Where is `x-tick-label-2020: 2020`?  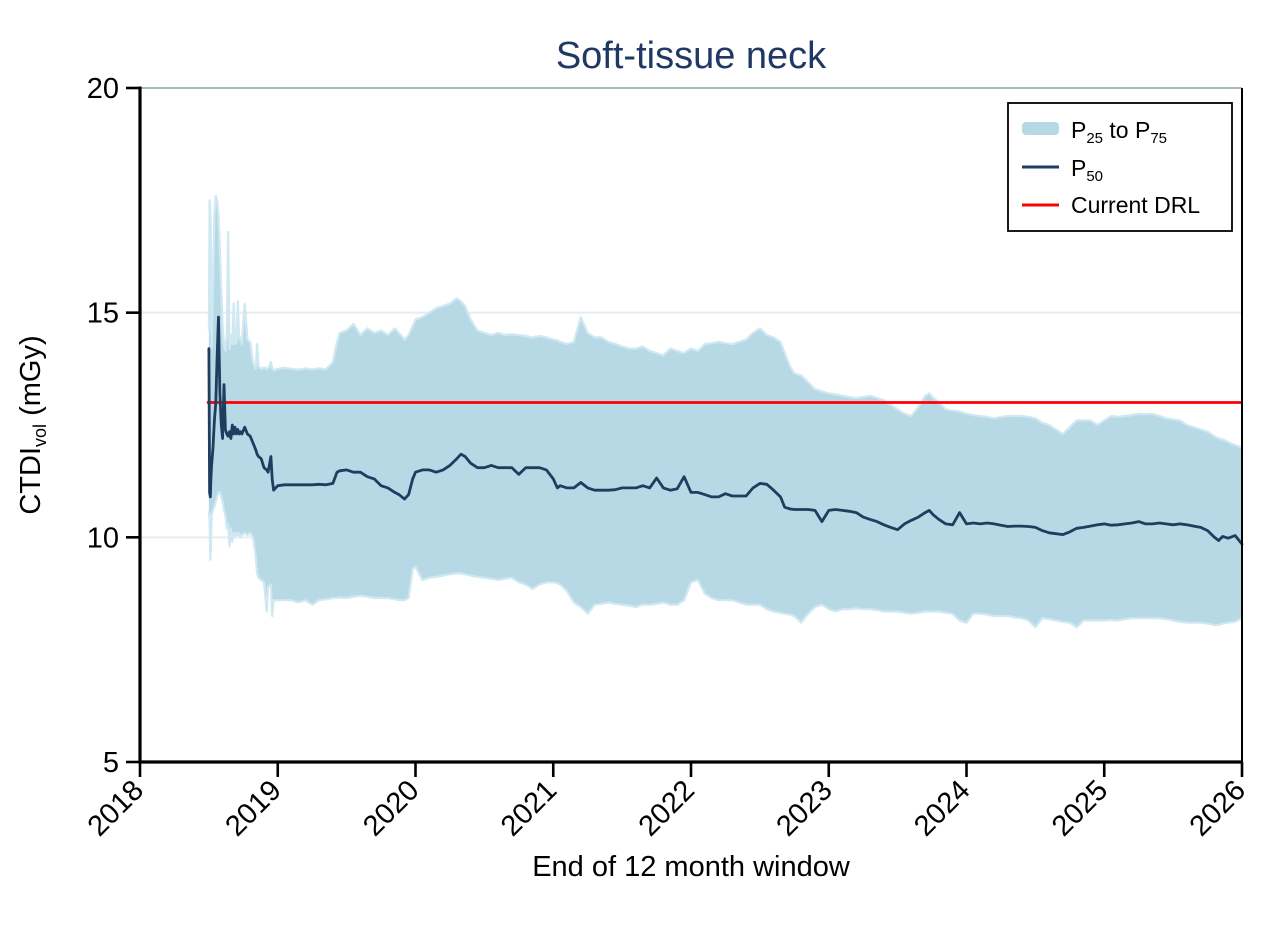 x-tick-label-2020: 2020 is located at coordinates (391, 808).